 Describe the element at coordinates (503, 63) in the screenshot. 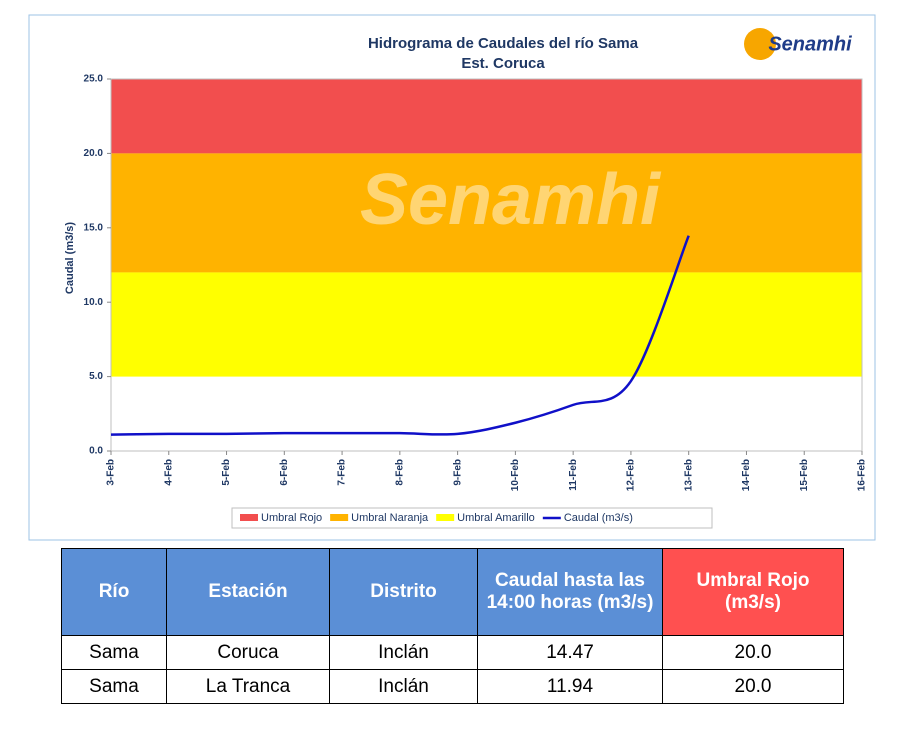

I see `chart-subtitle: Est. Coruca` at that location.